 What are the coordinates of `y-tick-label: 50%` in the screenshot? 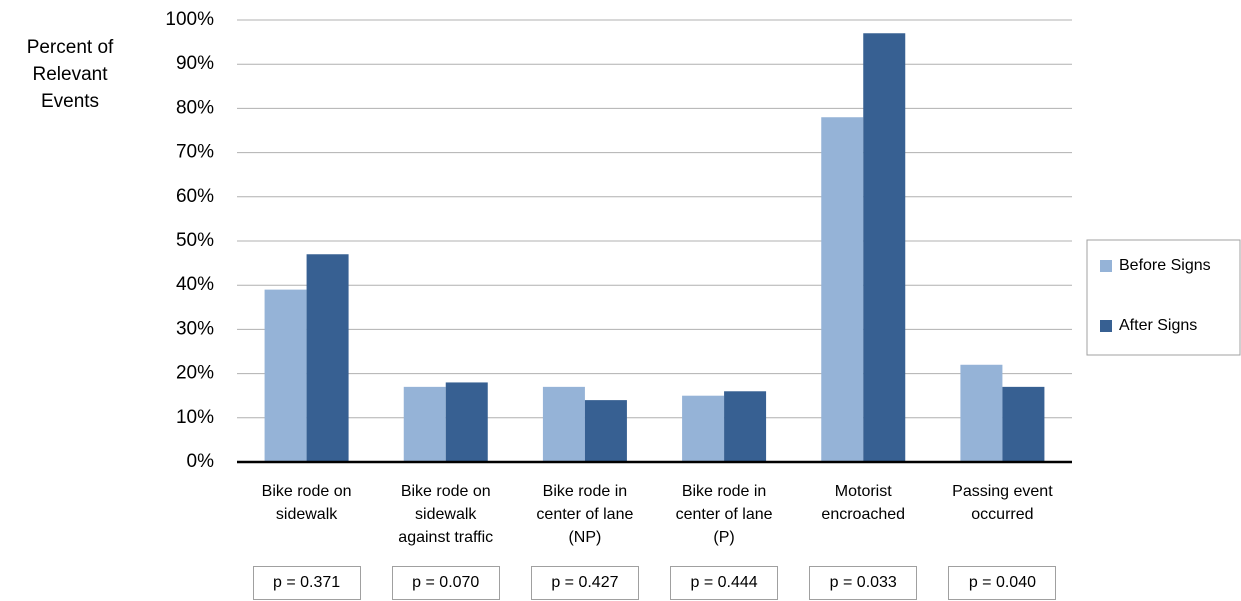 It's located at (195, 240).